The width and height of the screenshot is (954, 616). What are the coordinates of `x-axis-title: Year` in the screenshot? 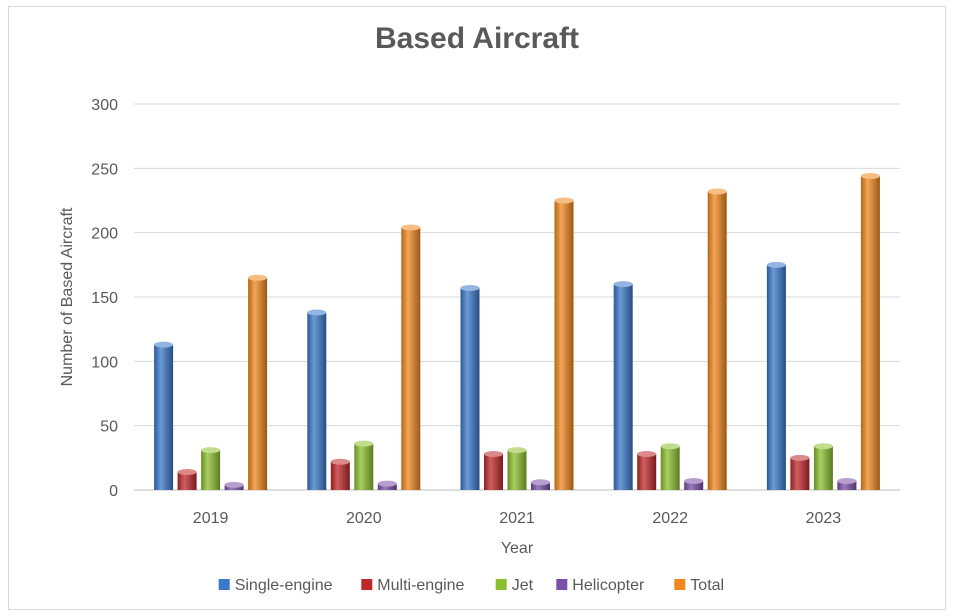 It's located at (517, 548).